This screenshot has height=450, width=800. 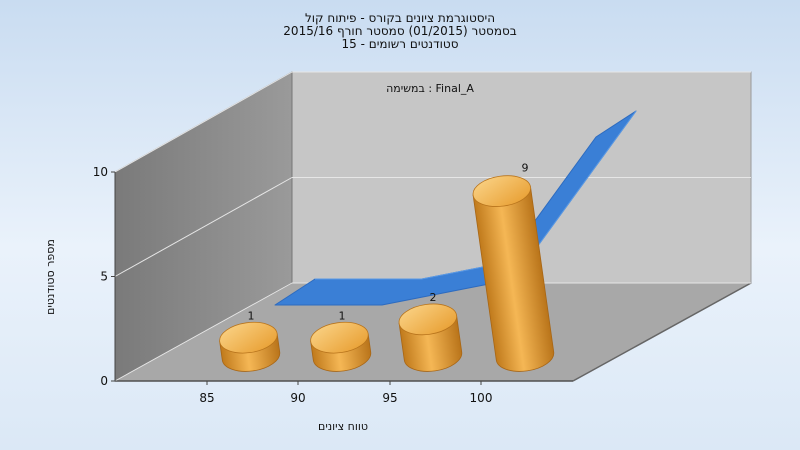 I want to click on bar-100: 9, so click(x=513, y=267).